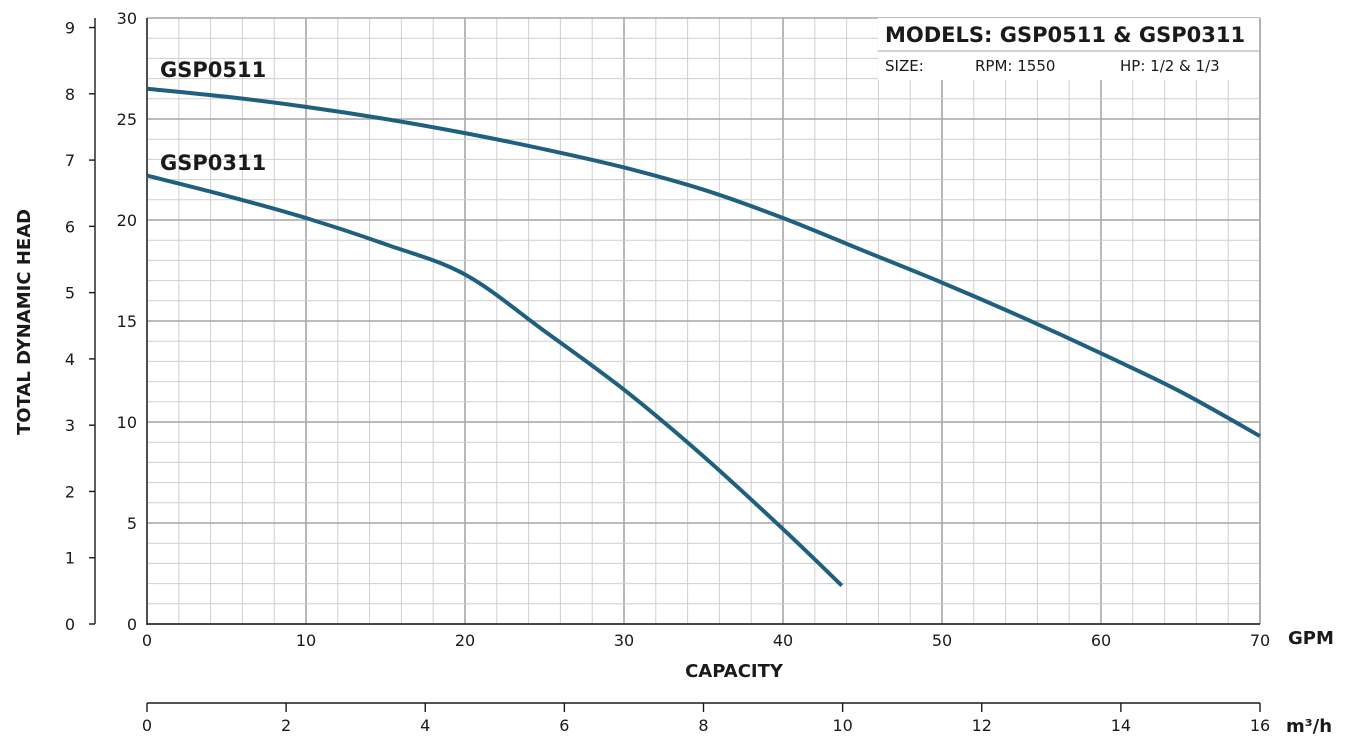  I want to click on y-secondary-tick-label: 2, so click(70, 491).